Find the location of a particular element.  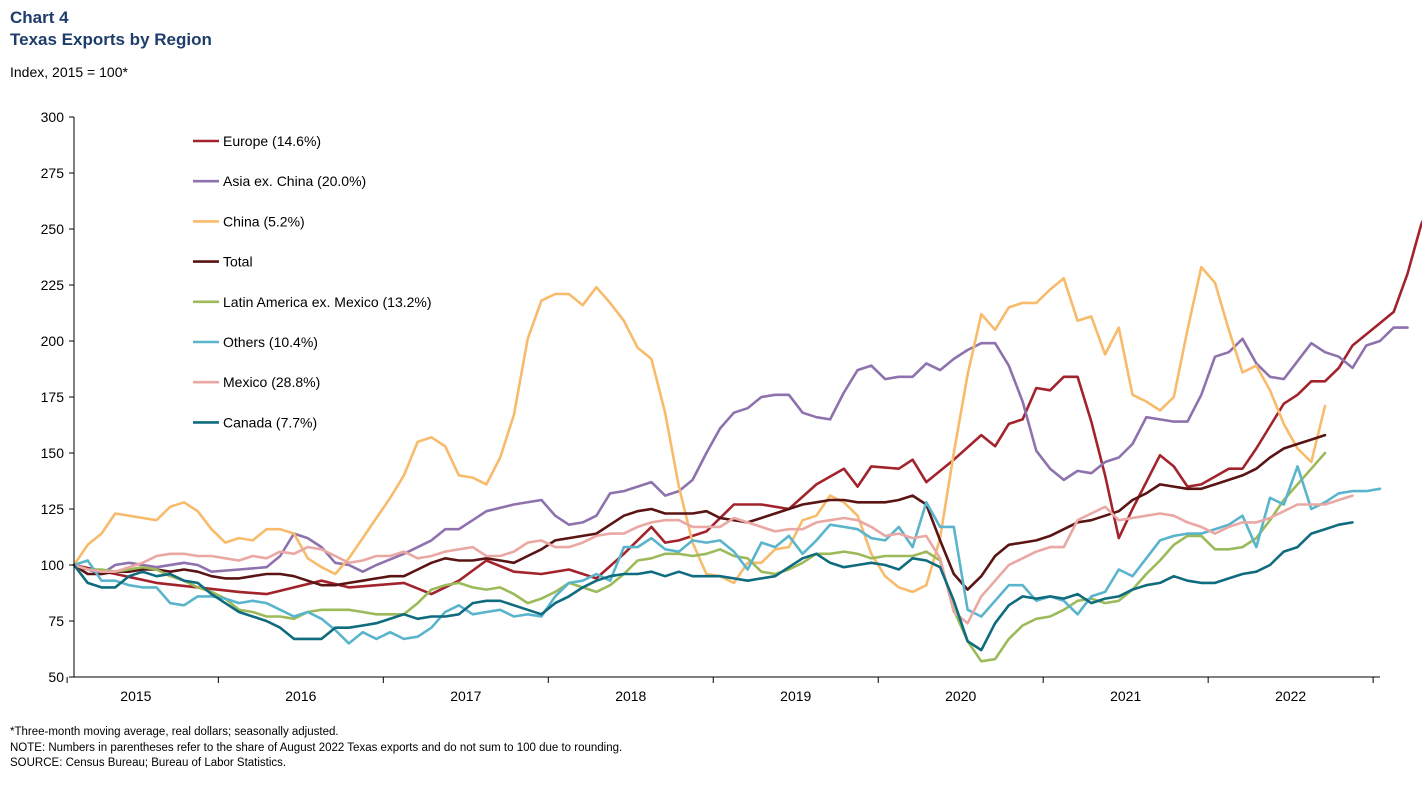

chart-title: Texas Exports by Region is located at coordinates (111, 39).